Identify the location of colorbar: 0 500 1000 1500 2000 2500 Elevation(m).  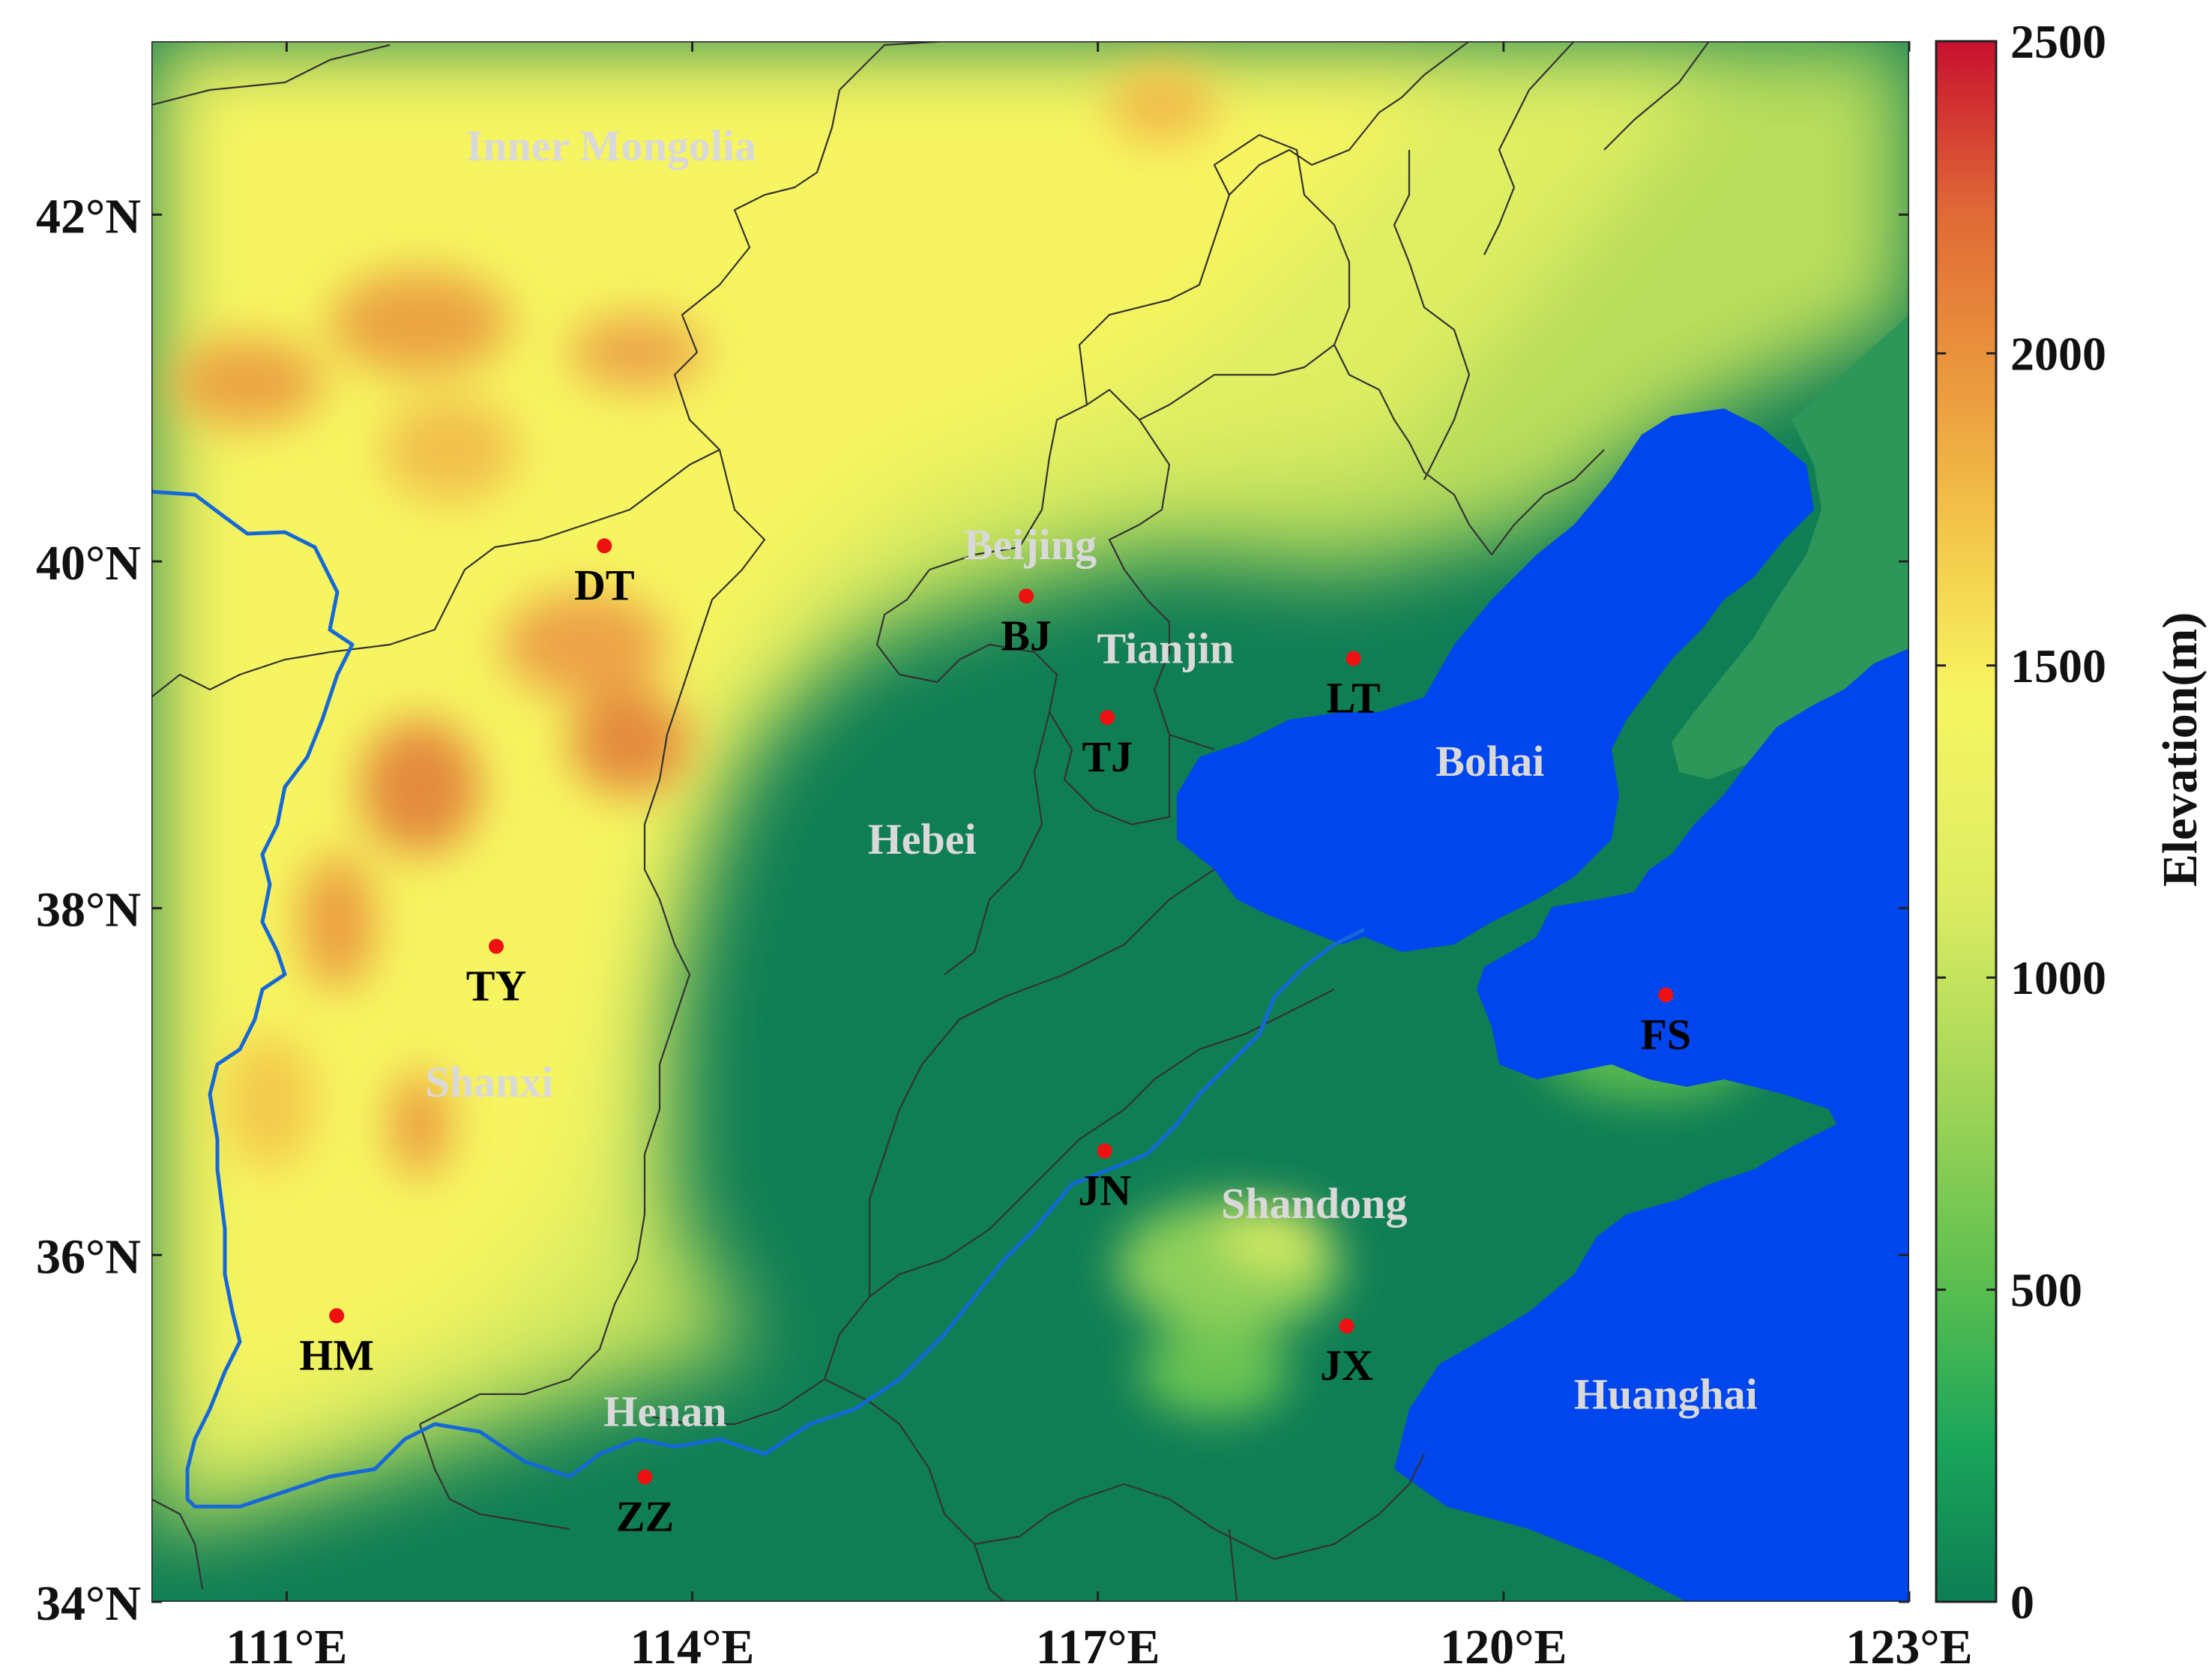
(2071, 822).